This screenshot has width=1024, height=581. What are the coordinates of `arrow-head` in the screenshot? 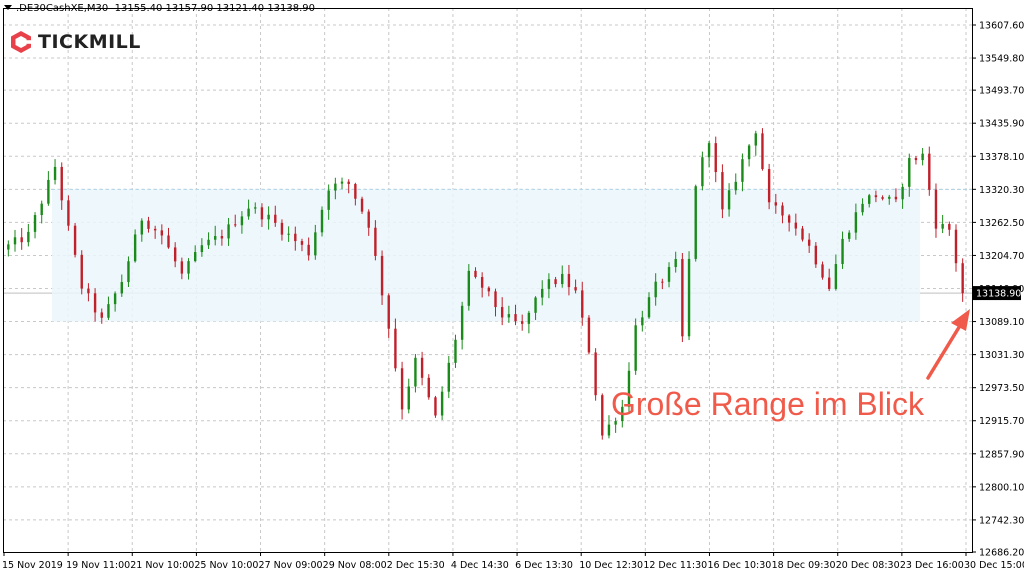 It's located at (960, 320).